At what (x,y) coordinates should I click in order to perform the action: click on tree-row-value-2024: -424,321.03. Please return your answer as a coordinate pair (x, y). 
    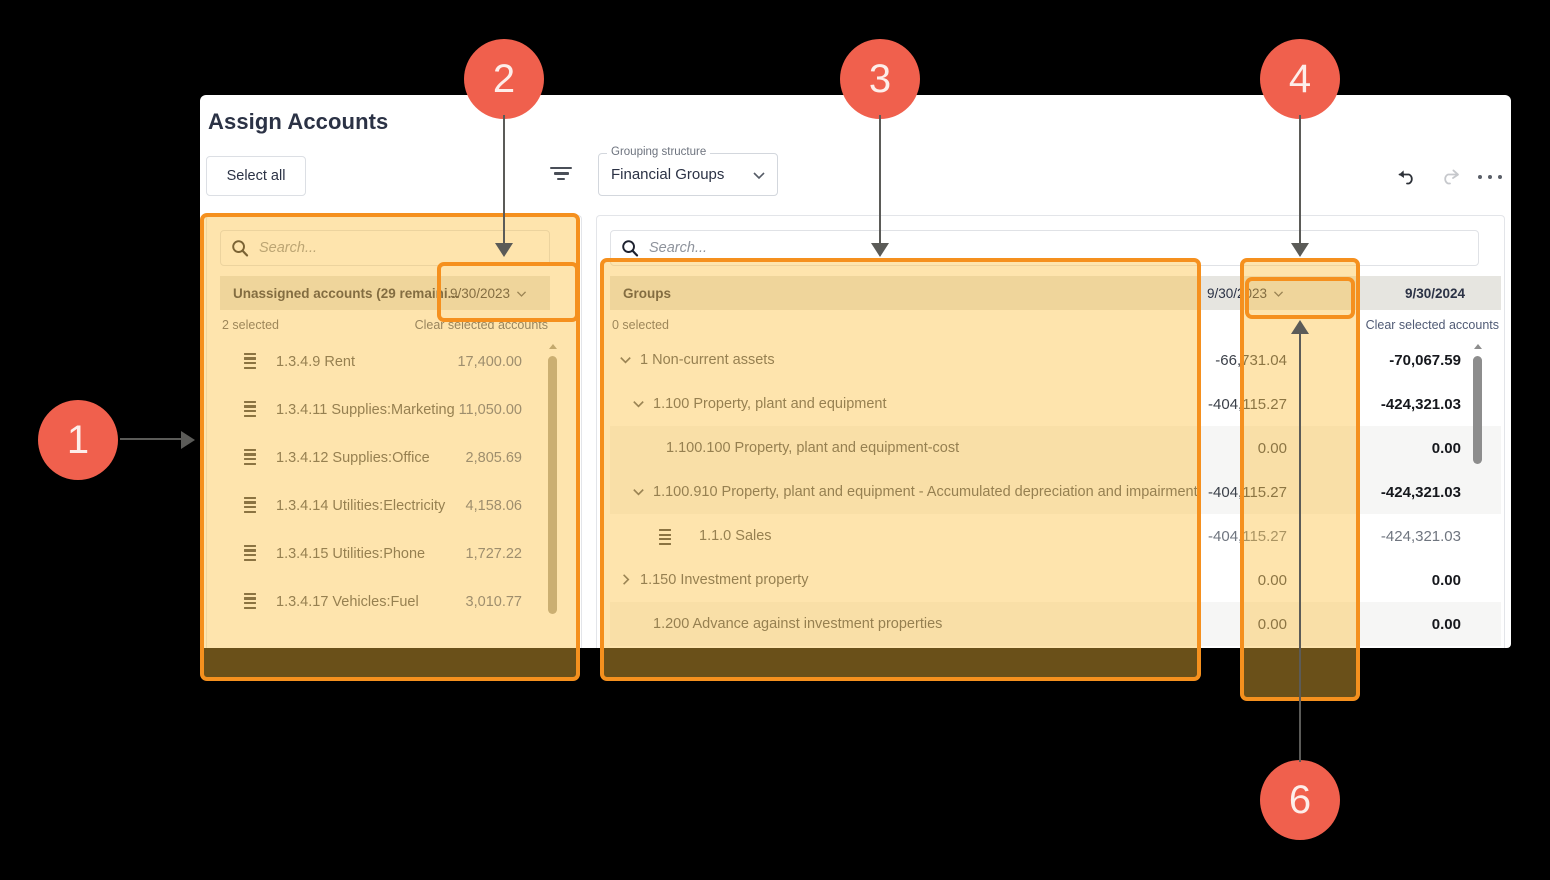
    Looking at the image, I should click on (1420, 404).